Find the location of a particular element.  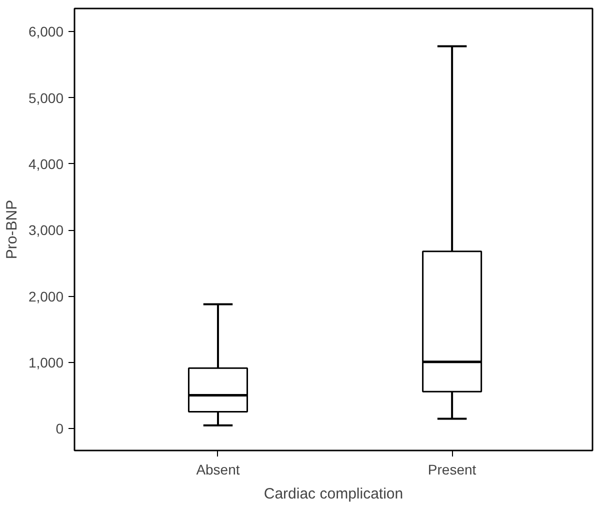

y-axis-title: Pro-BNP is located at coordinates (11, 230).